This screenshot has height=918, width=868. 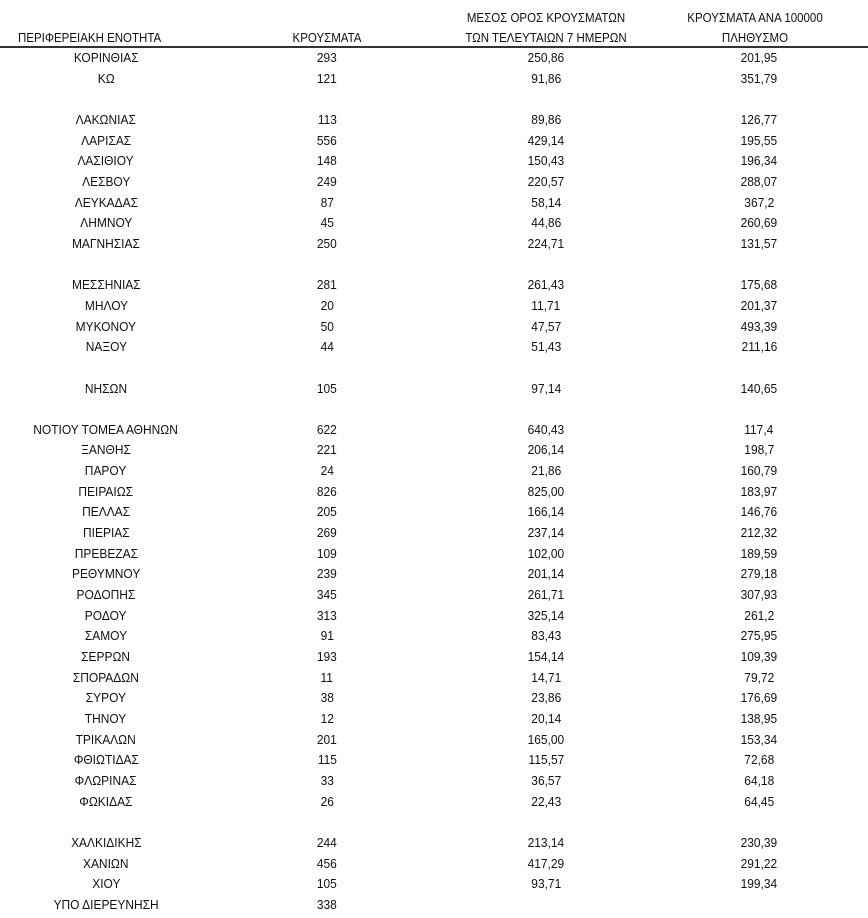 I want to click on per-100k-cell: 196,34, so click(x=759, y=161).